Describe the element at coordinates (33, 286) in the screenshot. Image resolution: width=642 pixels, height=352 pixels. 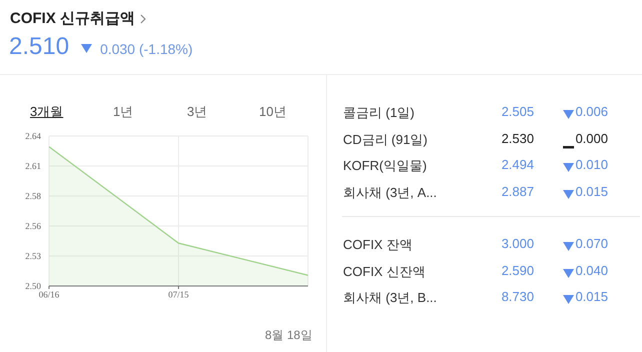
I see `y-tick-label: 2.50` at that location.